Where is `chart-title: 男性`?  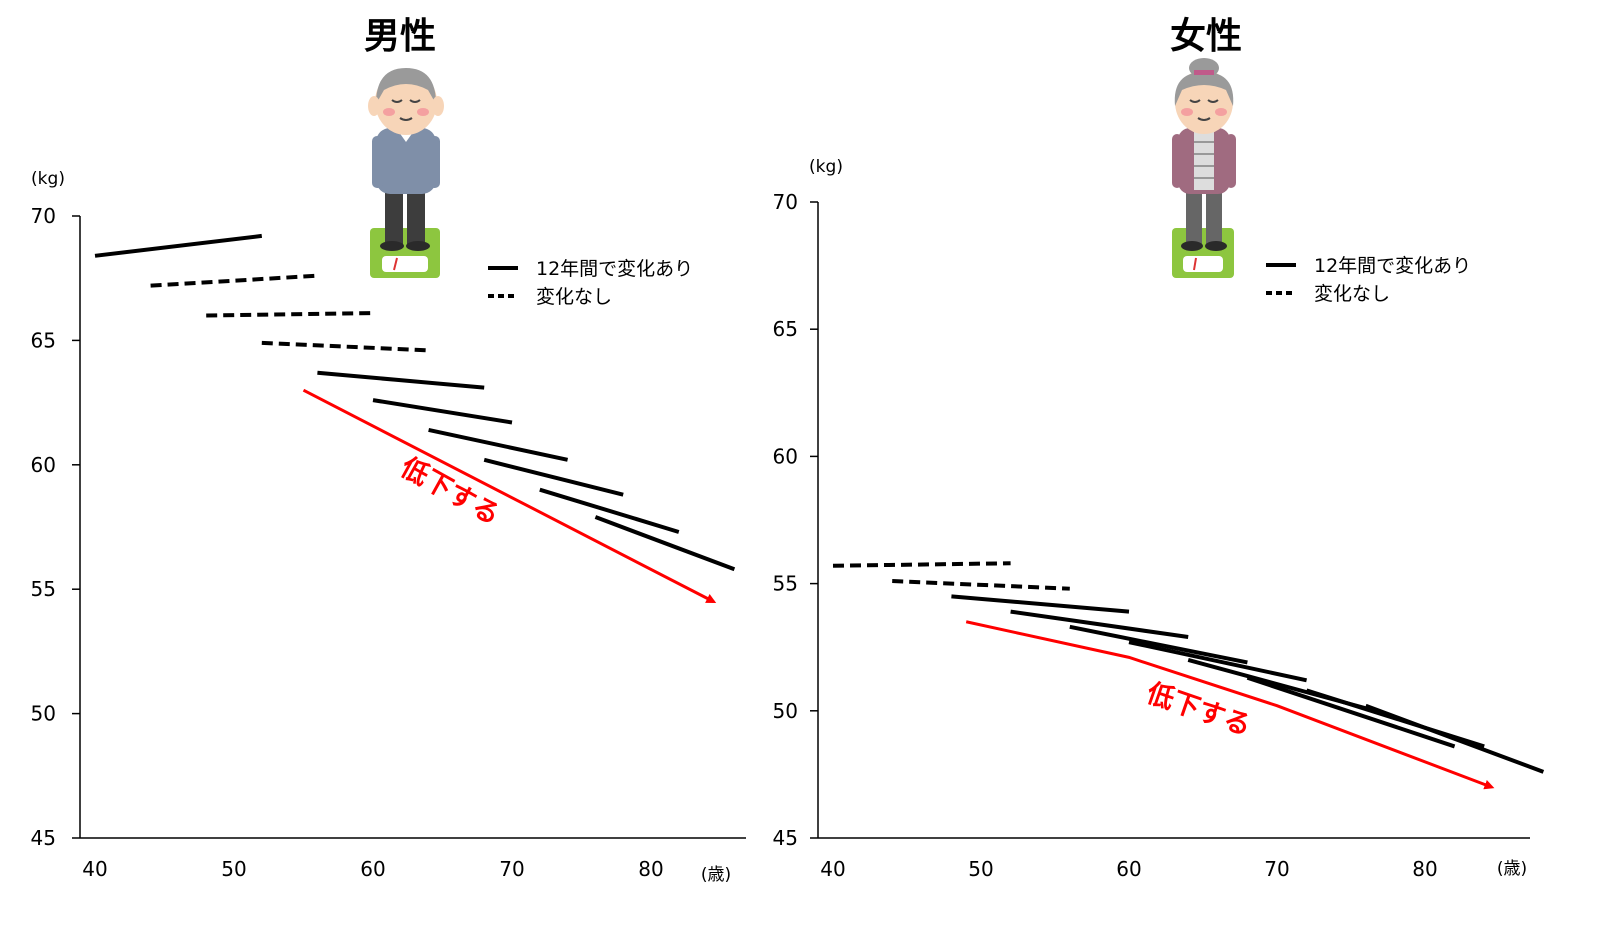 chart-title: 男性 is located at coordinates (400, 36).